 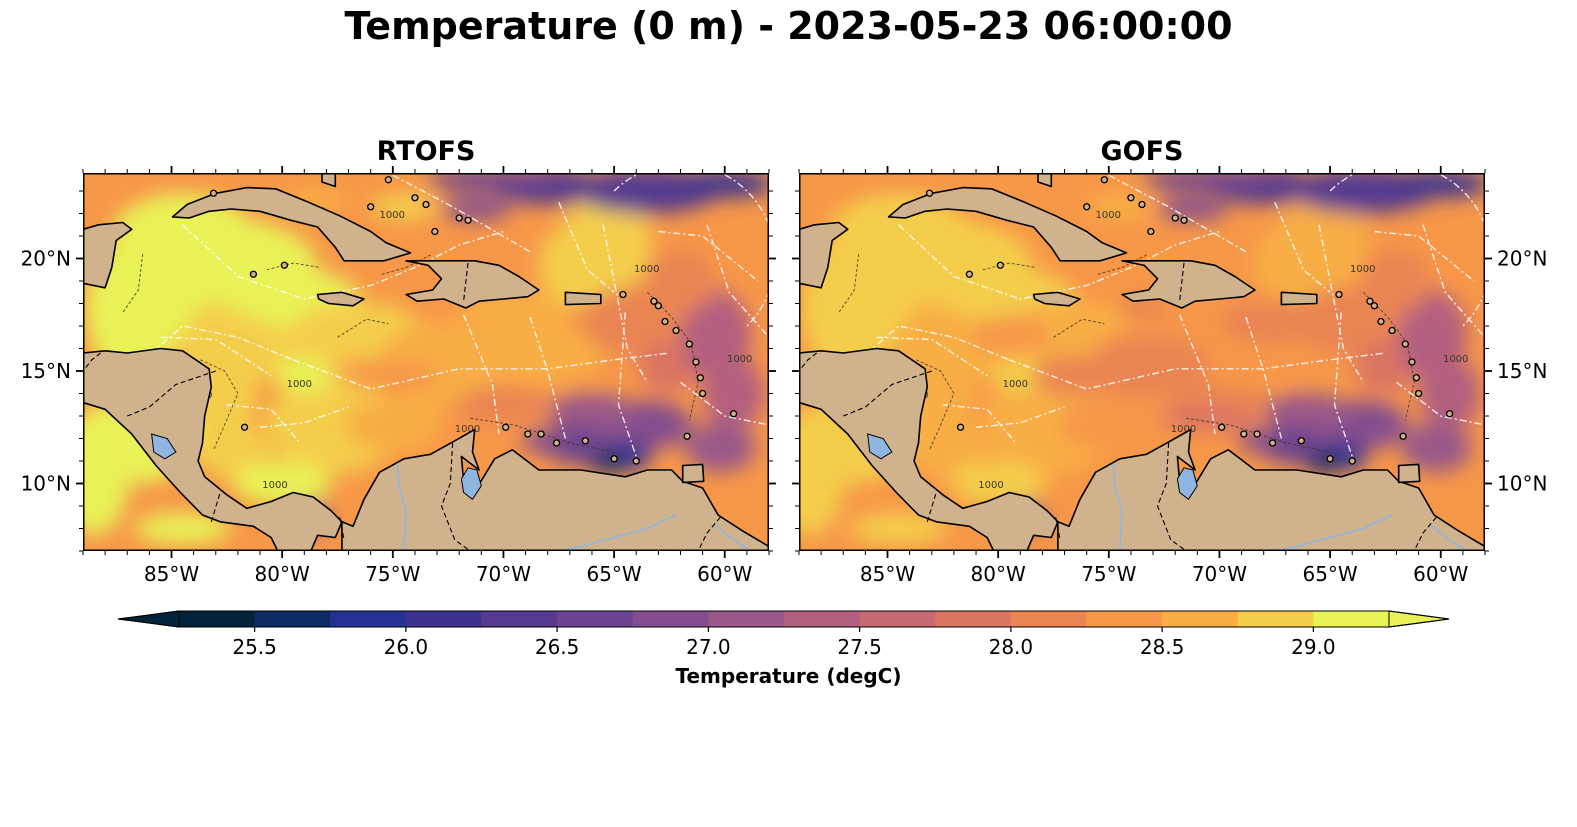 What do you see at coordinates (1522, 259) in the screenshot?
I see `lat-tick-label: 20°N` at bounding box center [1522, 259].